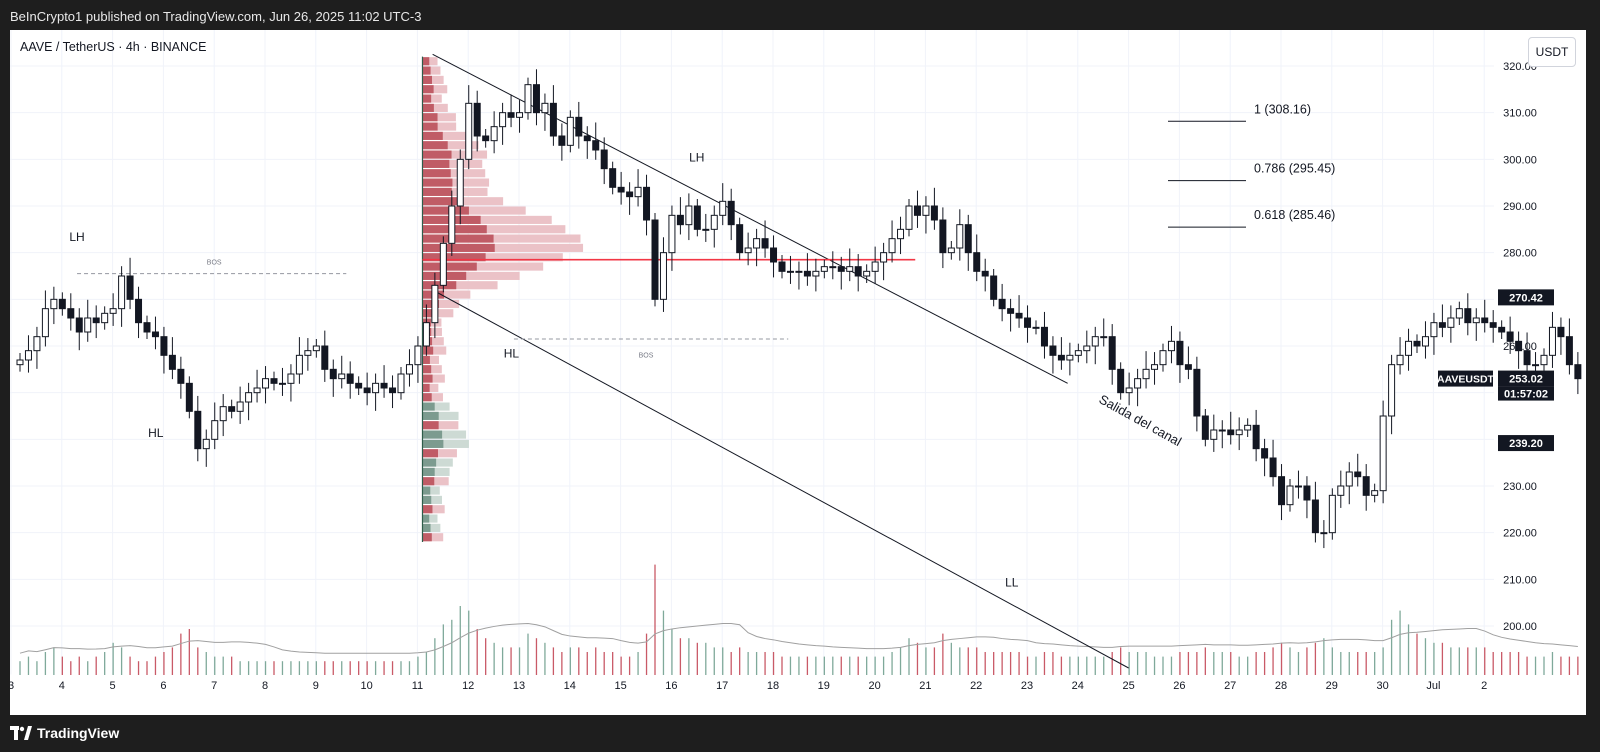 The width and height of the screenshot is (1600, 752). Describe the element at coordinates (163, 686) in the screenshot. I see `x-tick-label: 6` at that location.